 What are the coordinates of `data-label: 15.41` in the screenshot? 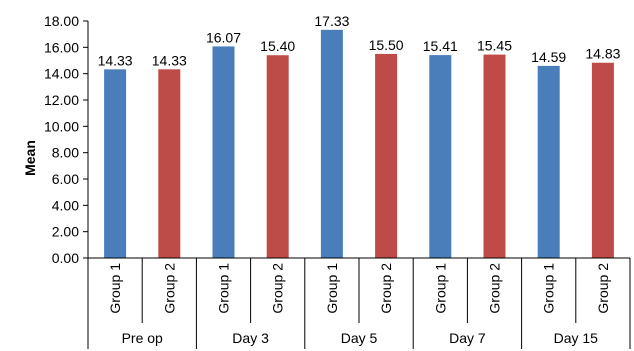 It's located at (440, 46).